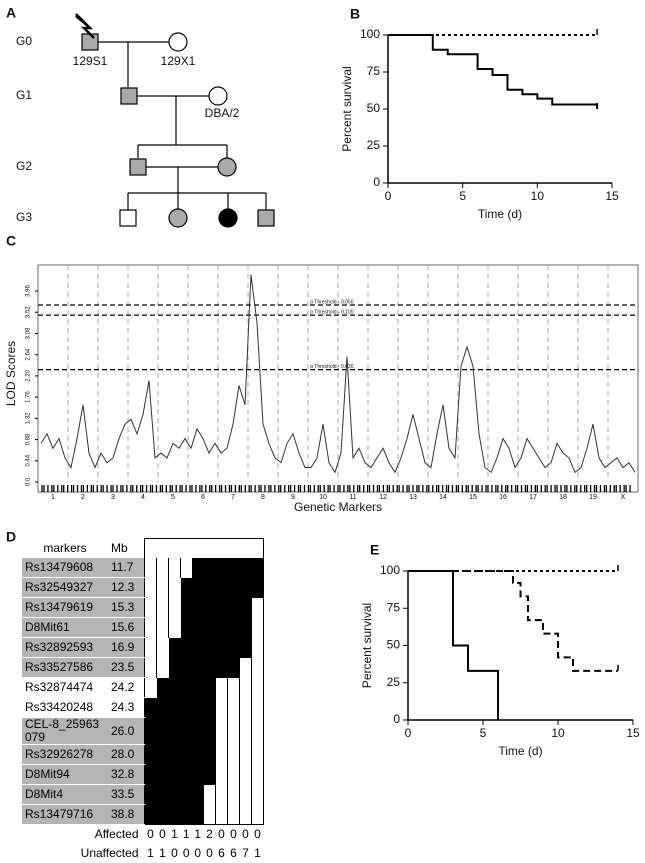  Describe the element at coordinates (65, 754) in the screenshot. I see `marker-name: Rs32926278` at that location.